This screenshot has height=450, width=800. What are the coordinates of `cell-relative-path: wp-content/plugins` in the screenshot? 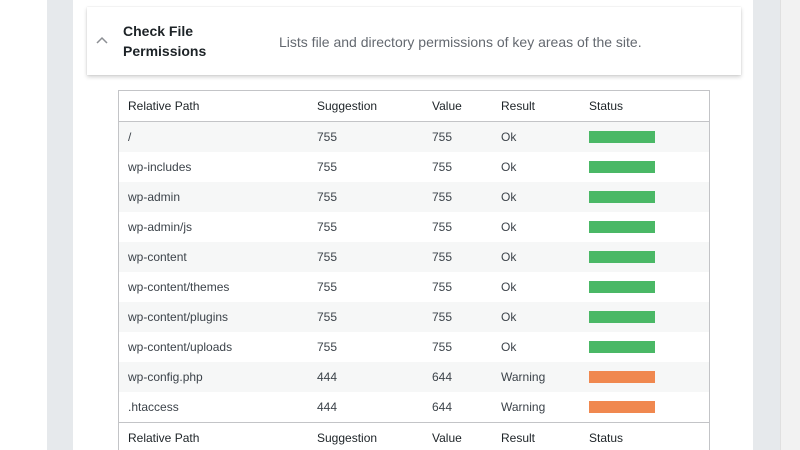 It's located at (213, 317).